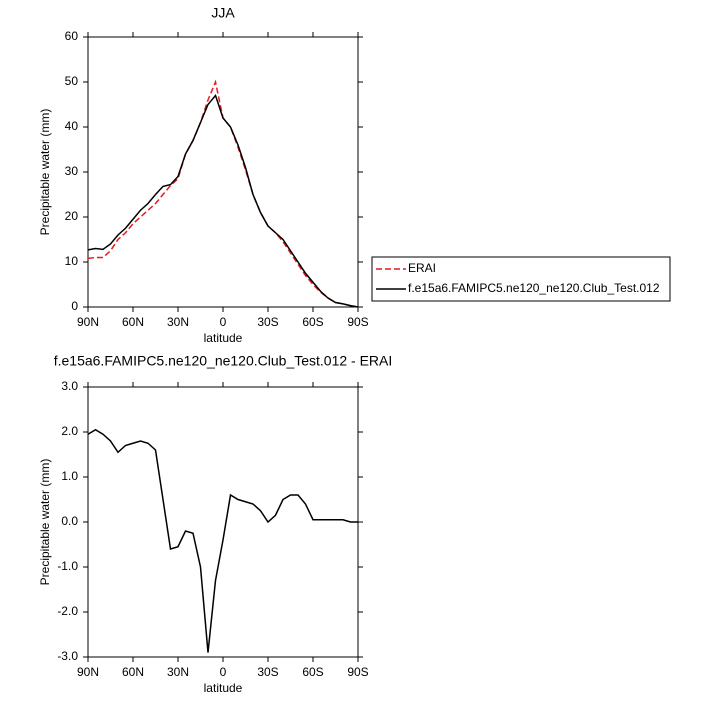 This screenshot has height=715, width=710. Describe the element at coordinates (69, 386) in the screenshot. I see `y-tick-label: 3.0` at that location.